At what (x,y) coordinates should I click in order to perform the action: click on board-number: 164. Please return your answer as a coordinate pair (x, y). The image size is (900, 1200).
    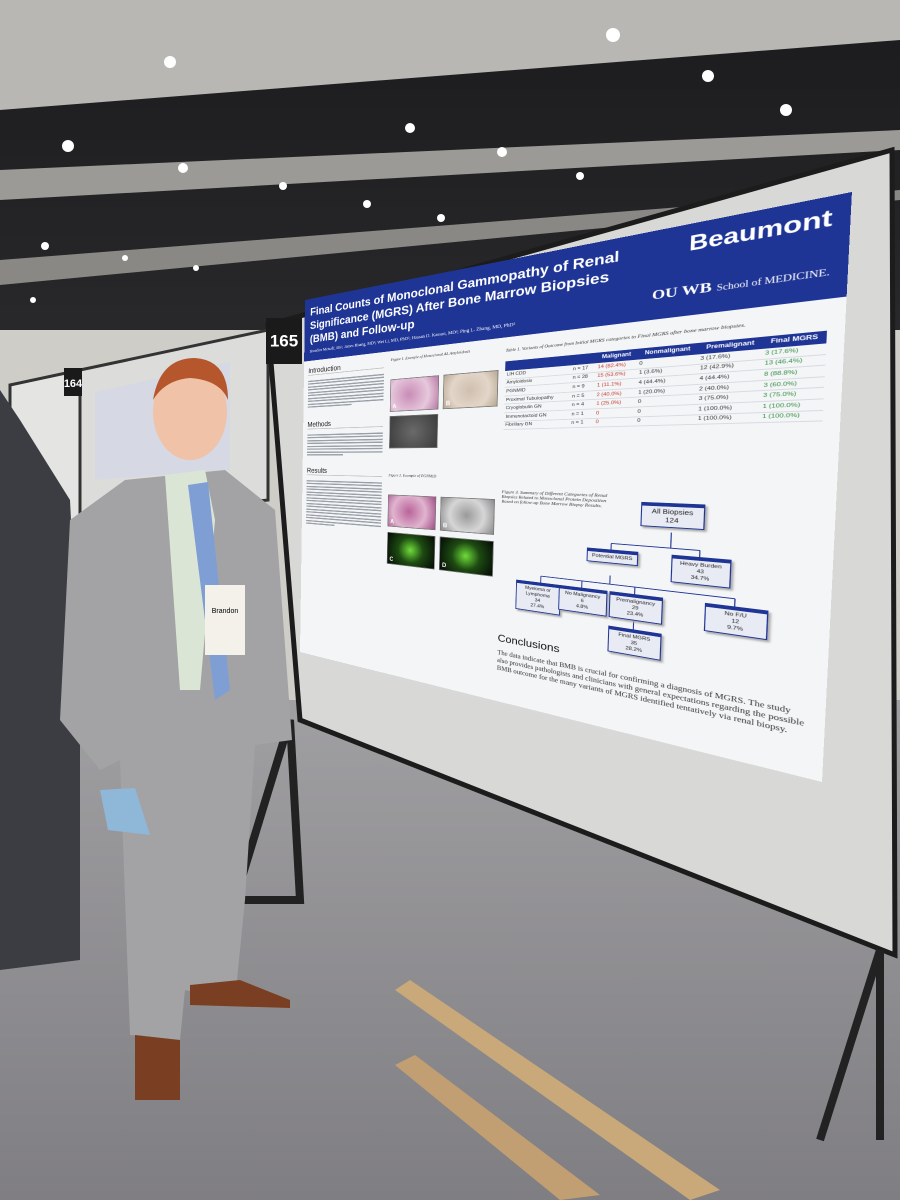
    Looking at the image, I should click on (73, 384).